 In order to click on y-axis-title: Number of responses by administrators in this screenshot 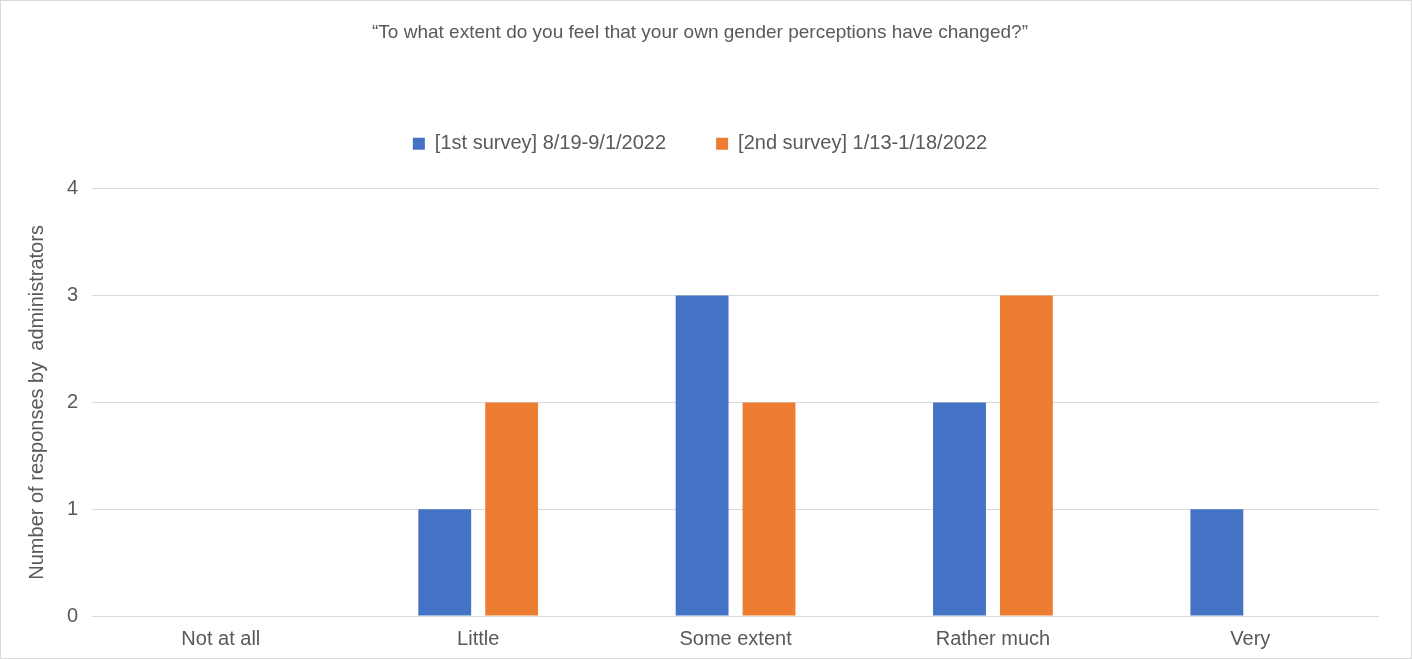, I will do `click(35, 402)`.